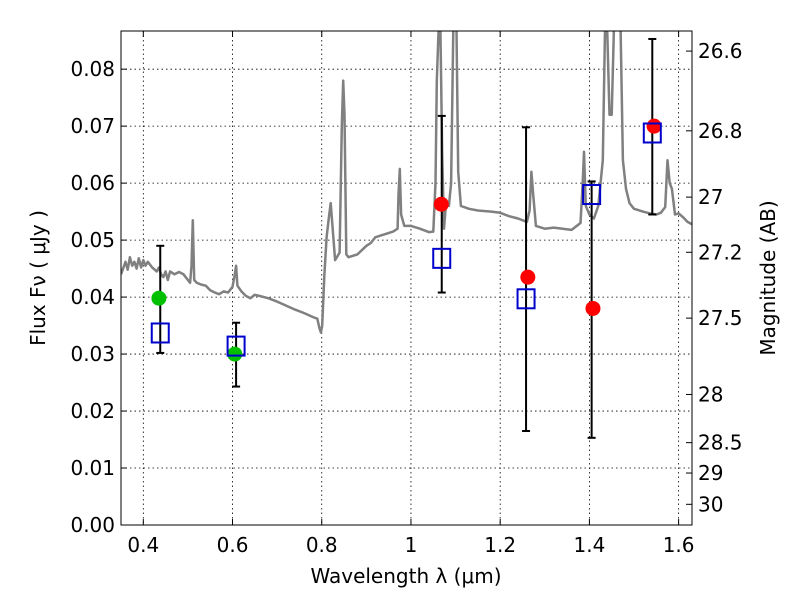  I want to click on magnitude-axis-ticks: 26.6 26.8 27 27.2 27.5 28 28.5 29 30, so click(714, 277).